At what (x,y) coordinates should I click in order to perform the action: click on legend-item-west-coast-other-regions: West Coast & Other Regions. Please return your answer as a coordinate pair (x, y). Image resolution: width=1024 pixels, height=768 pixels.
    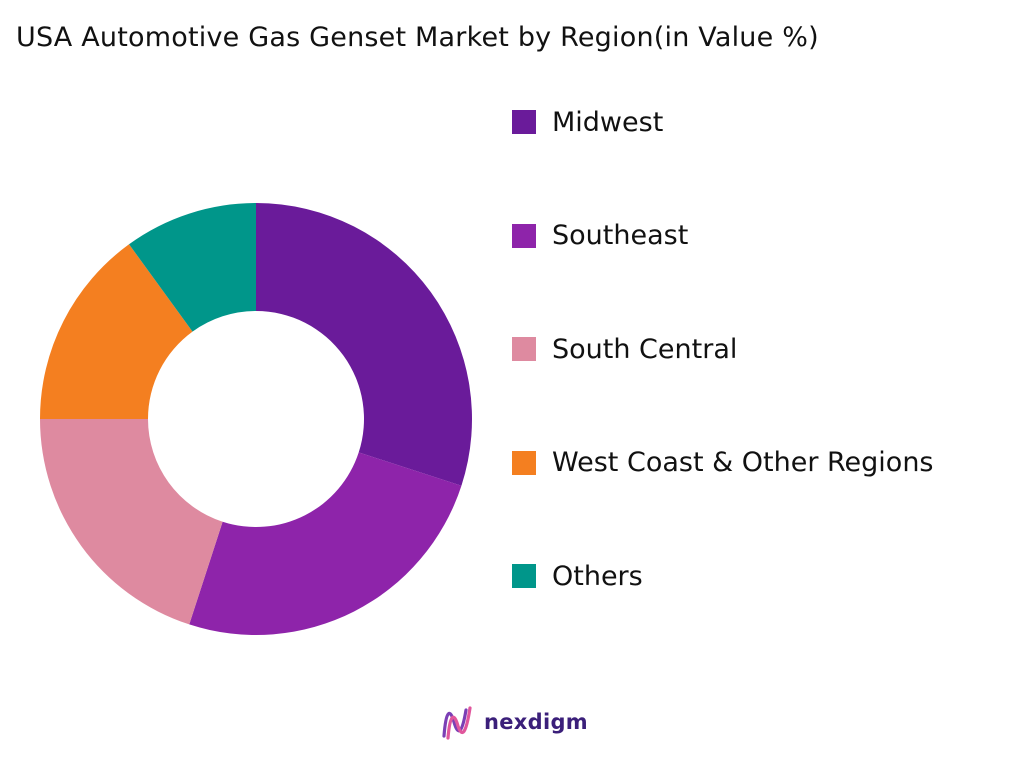
    Looking at the image, I should click on (723, 463).